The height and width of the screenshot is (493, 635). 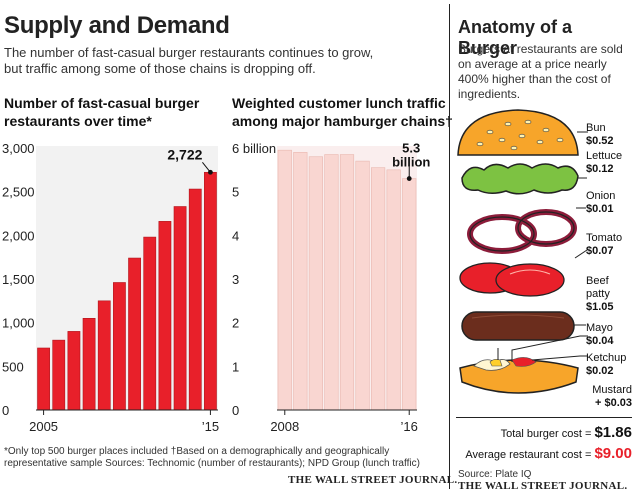 I want to click on ingredient-beef-patty: Beef patty $1.05, so click(x=600, y=294).